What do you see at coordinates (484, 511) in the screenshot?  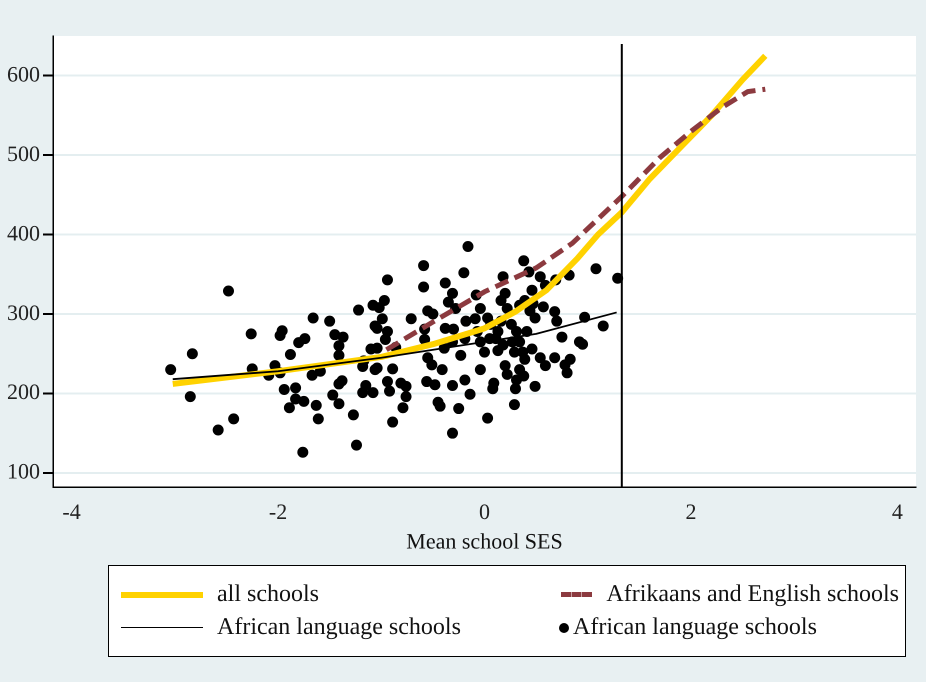 I see `x-tick-label: 0` at bounding box center [484, 511].